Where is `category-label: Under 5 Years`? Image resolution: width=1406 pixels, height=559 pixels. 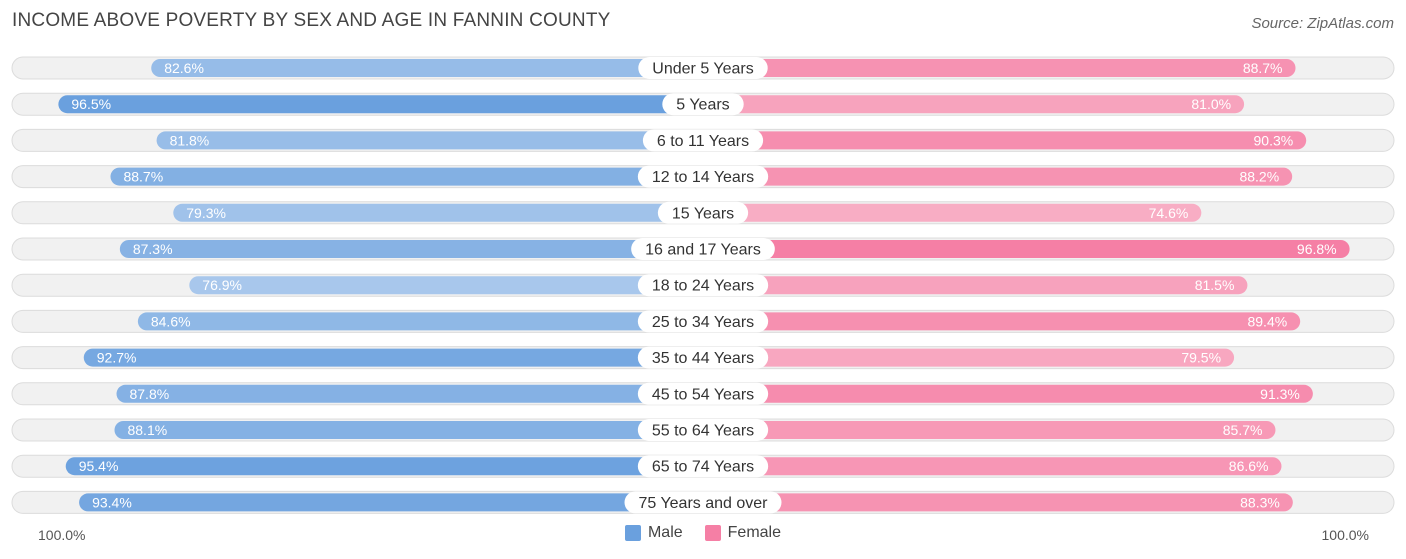
category-label: Under 5 Years is located at coordinates (702, 69).